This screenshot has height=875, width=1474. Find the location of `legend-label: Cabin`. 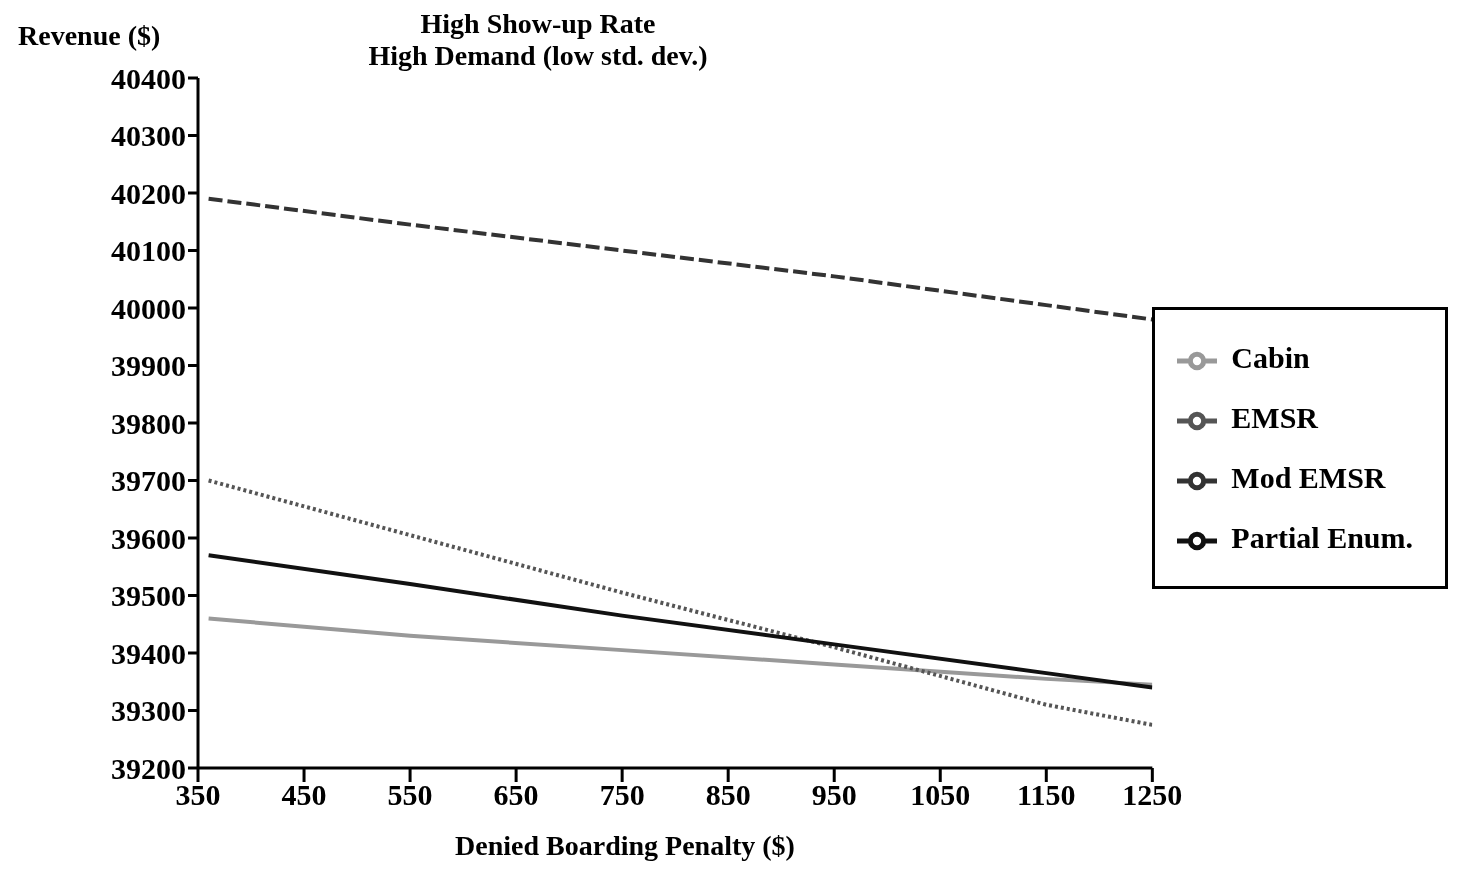

legend-label: Cabin is located at coordinates (1270, 357).